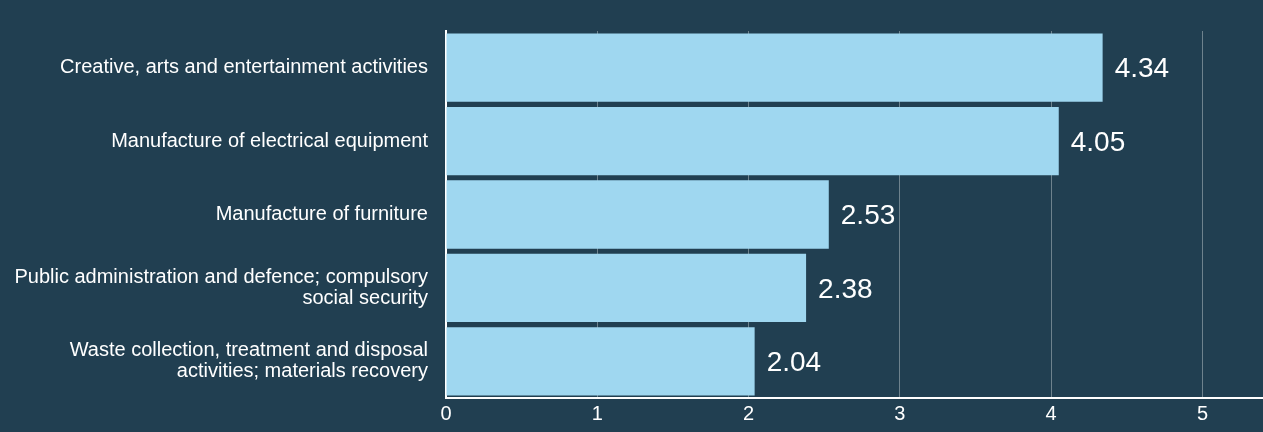 The width and height of the screenshot is (1263, 432). What do you see at coordinates (900, 412) in the screenshot?
I see `x-tick-label: 3` at bounding box center [900, 412].